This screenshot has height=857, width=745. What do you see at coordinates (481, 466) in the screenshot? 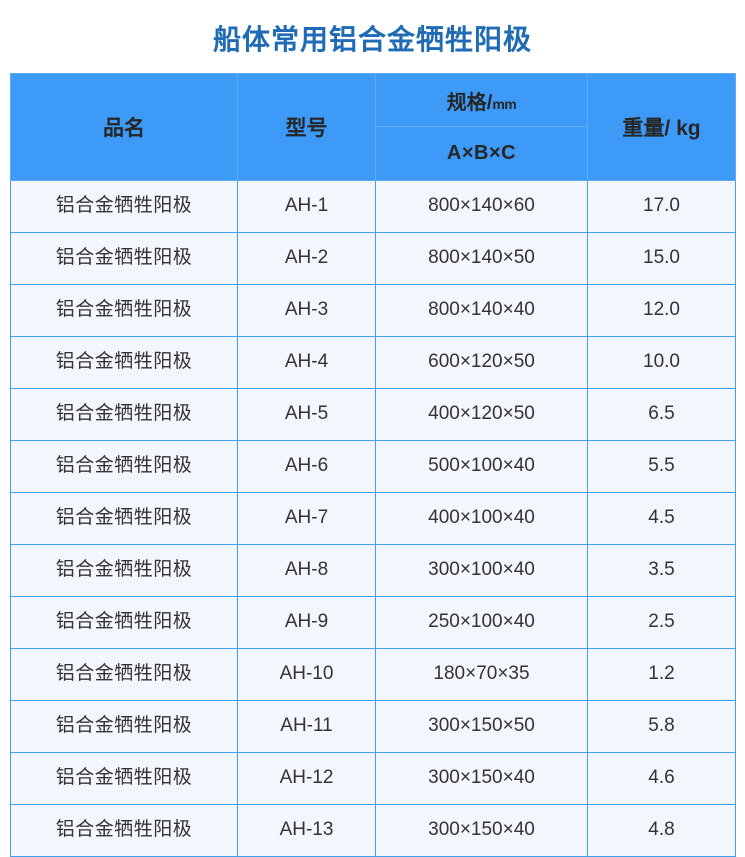
I see `cell-spec: 500×100×40` at bounding box center [481, 466].